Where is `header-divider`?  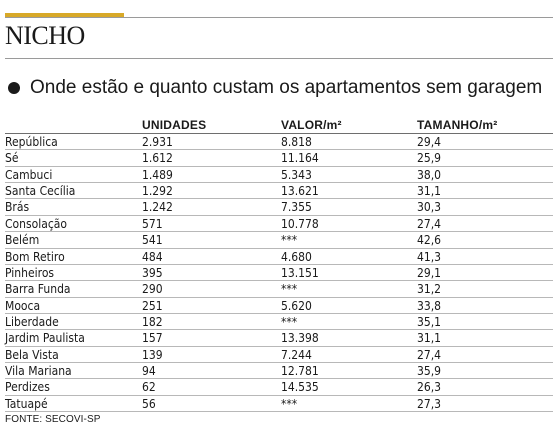 header-divider is located at coordinates (279, 133).